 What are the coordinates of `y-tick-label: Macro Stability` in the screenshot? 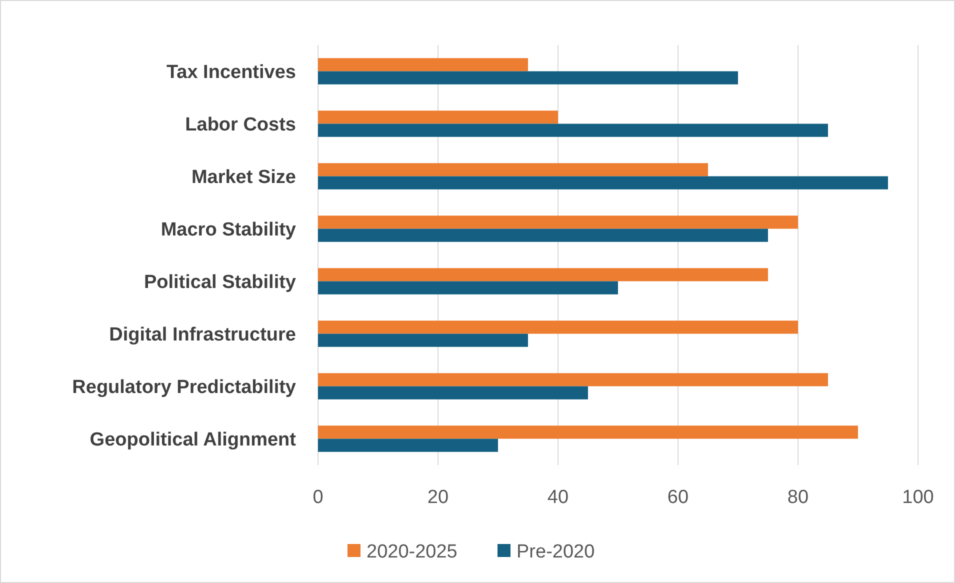 It's located at (228, 229).